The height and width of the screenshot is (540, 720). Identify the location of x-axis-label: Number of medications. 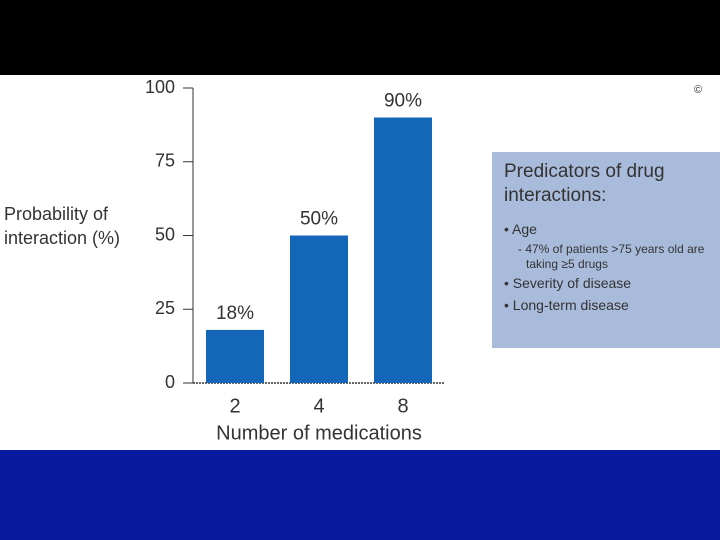
(319, 433).